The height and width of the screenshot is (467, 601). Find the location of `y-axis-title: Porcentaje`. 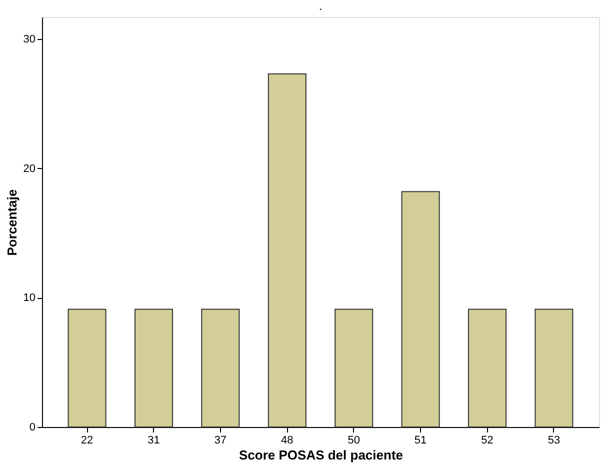

y-axis-title: Porcentaje is located at coordinates (12, 222).